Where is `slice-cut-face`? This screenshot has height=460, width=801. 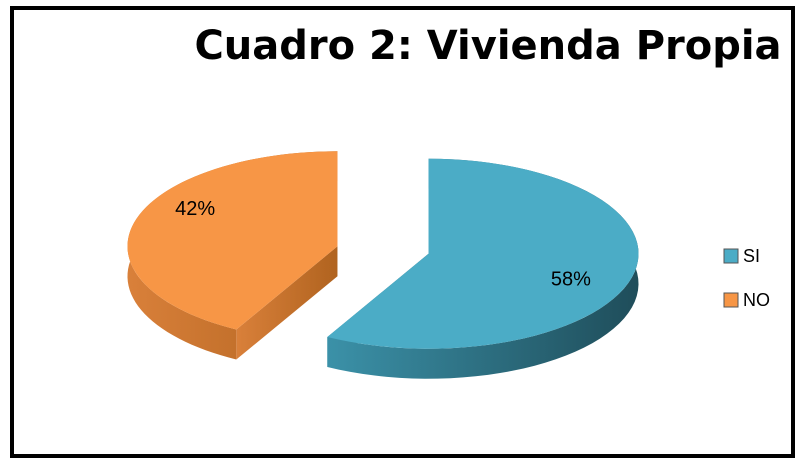
slice-cut-face is located at coordinates (287, 303).